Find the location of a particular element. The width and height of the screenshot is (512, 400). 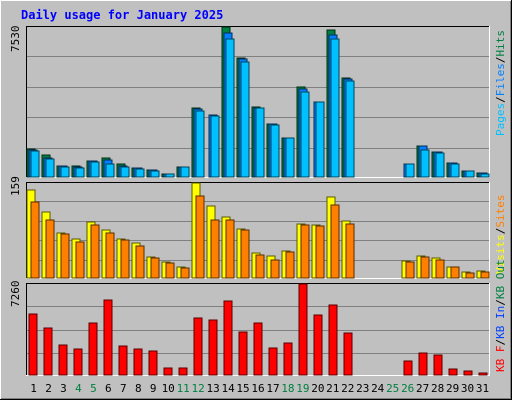

day-label-9: 9 is located at coordinates (153, 388).